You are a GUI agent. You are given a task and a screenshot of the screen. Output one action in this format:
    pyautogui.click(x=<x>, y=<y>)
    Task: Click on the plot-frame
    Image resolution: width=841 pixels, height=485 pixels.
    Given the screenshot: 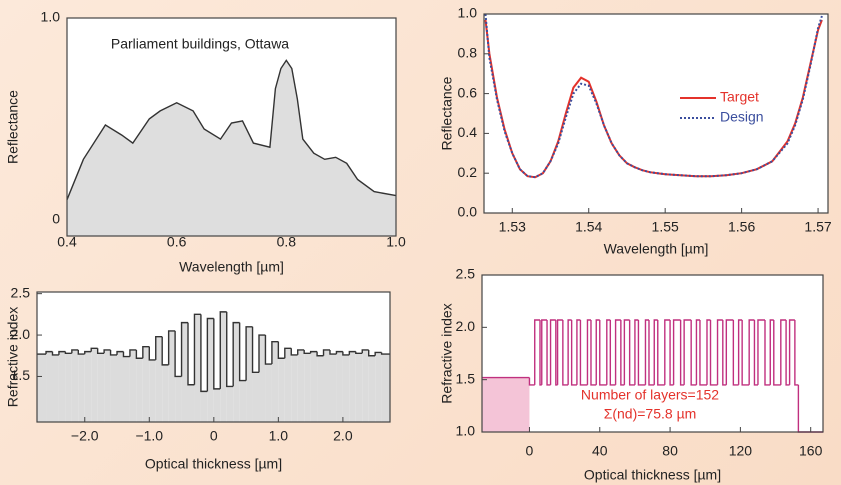 What is the action you would take?
    pyautogui.click(x=213, y=357)
    